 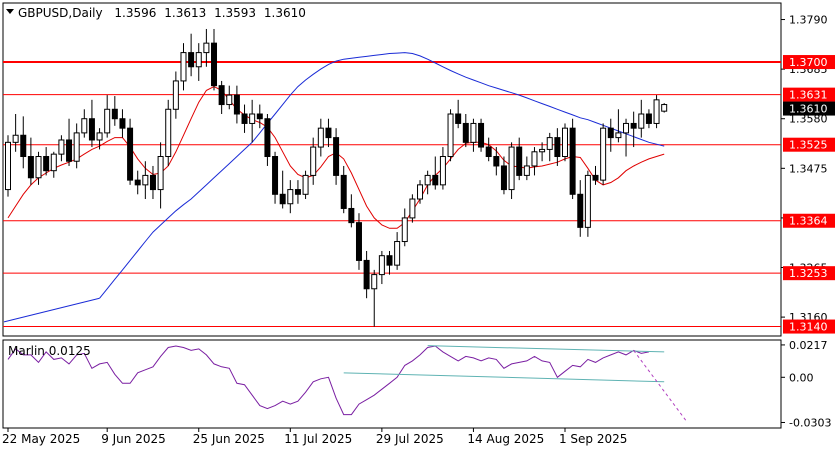 I want to click on low-value: 1.3593, so click(x=235, y=13).